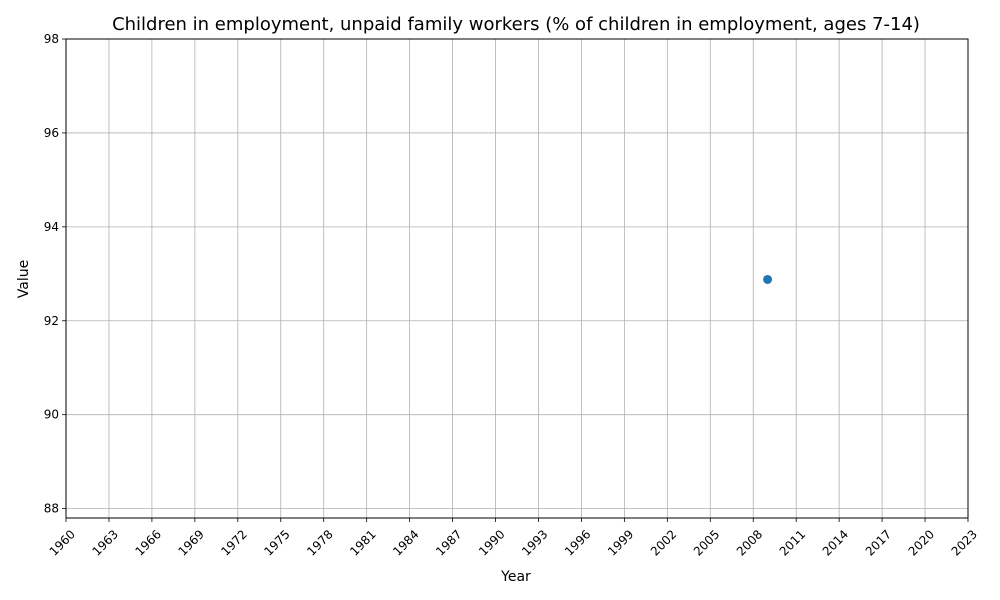 The image size is (1000, 600). I want to click on y-axis-ticks: 88 90 92 94 96 98, so click(55, 274).